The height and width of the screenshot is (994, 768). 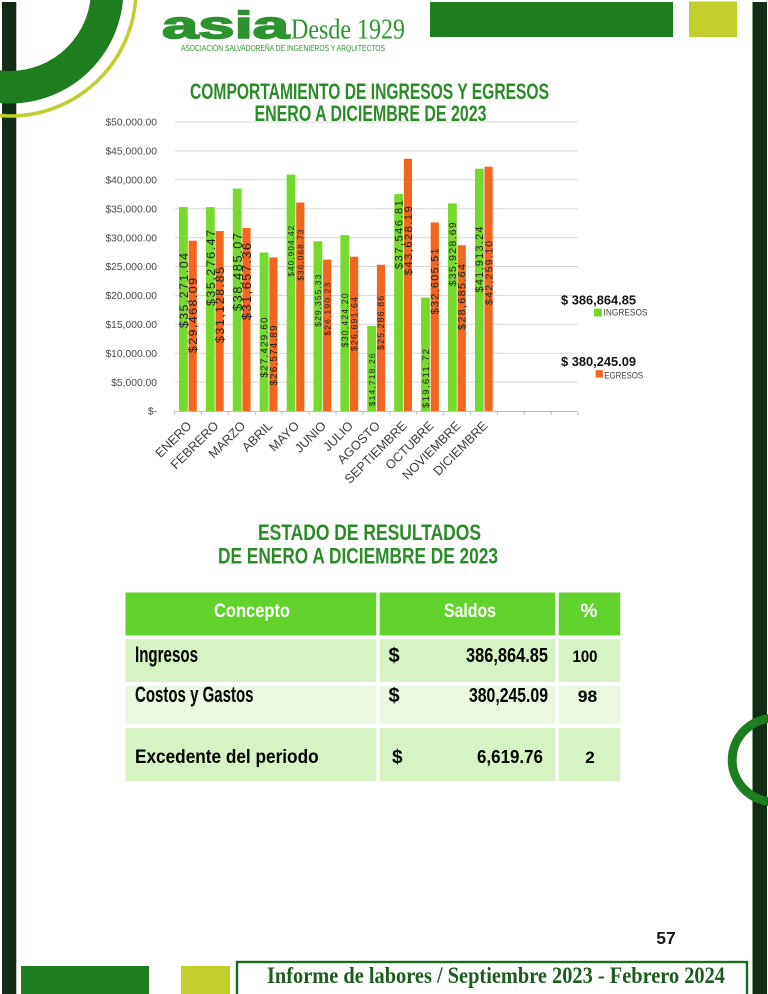 I want to click on svg-text: $32,605.51, so click(x=436, y=281).